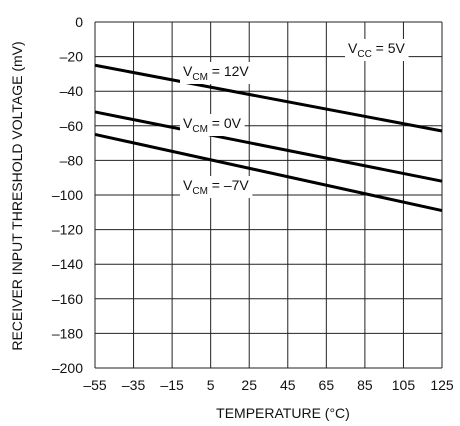 This screenshot has width=460, height=426. I want to click on y-tick-label: 0, so click(79, 22).